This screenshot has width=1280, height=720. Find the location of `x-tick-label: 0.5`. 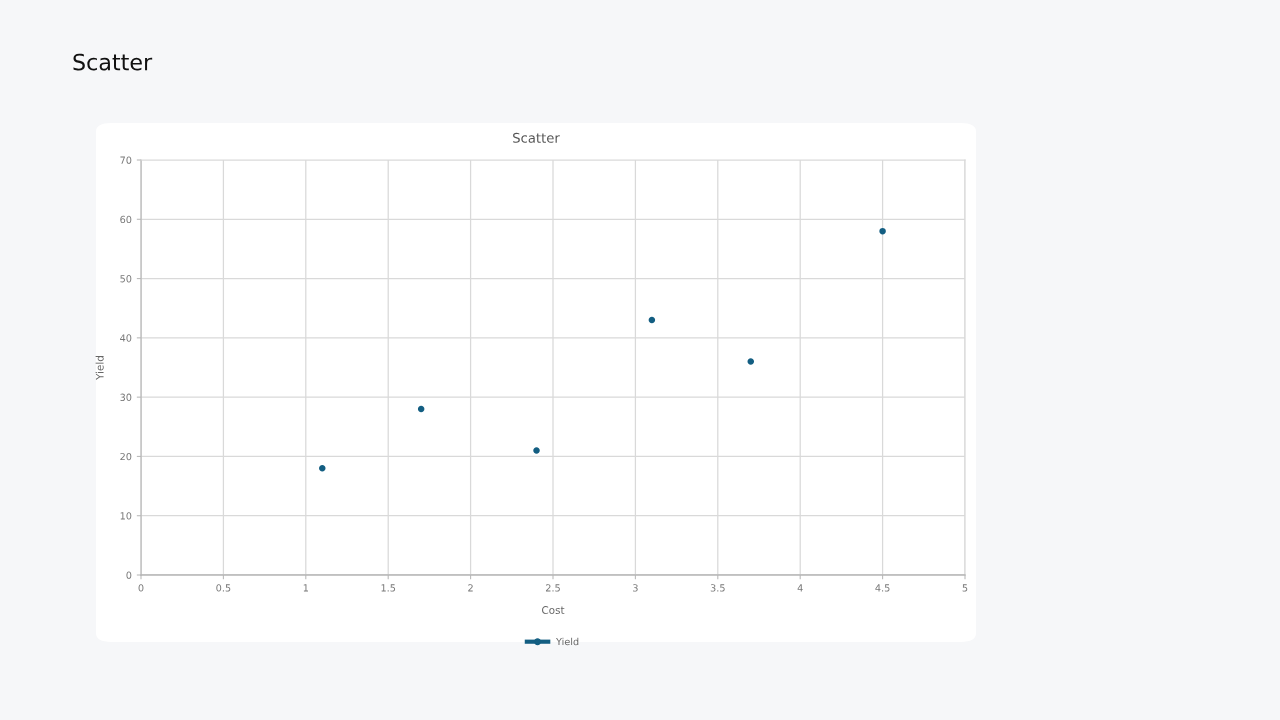

x-tick-label: 0.5 is located at coordinates (223, 588).